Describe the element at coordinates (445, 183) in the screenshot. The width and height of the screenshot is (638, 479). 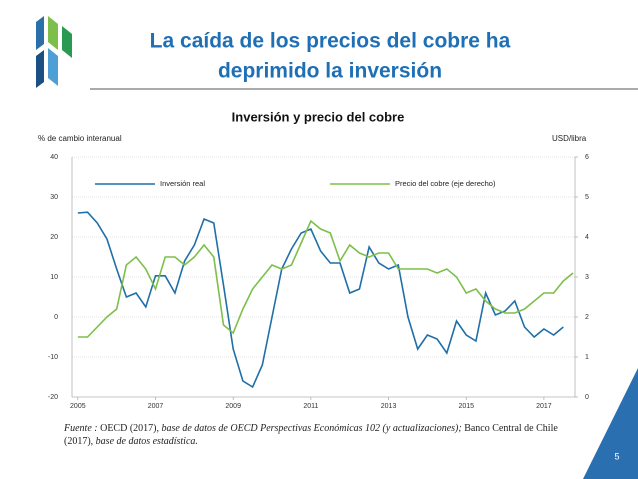
I see `legend-label: Precio del cobre (eje derecho)` at that location.